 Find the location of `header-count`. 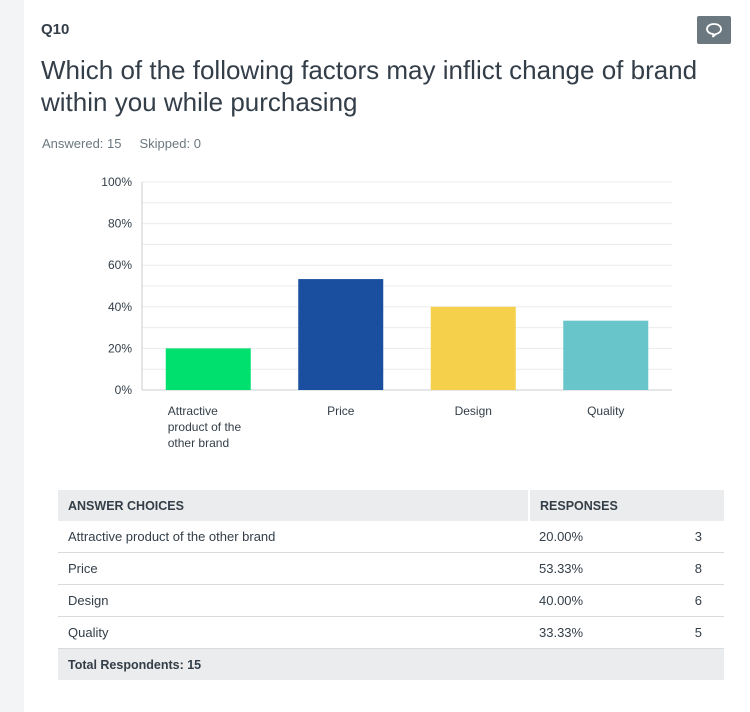

header-count is located at coordinates (696, 505).